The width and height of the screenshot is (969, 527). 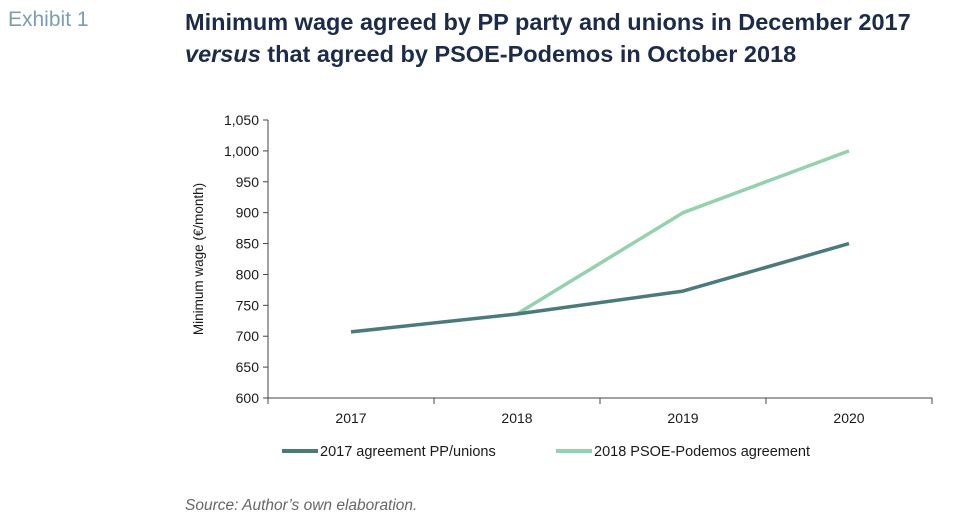 I want to click on y-tick-label: 900, so click(x=248, y=213).